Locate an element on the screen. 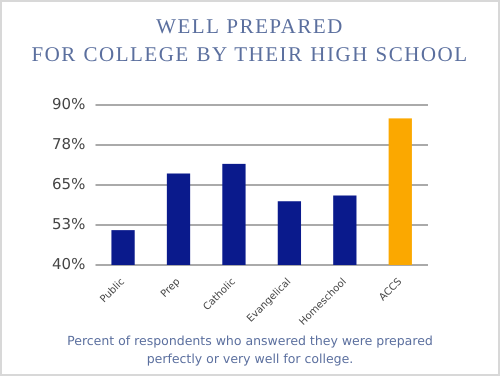 This screenshot has height=376, width=500. y-tick-label: 53% is located at coordinates (69, 223).